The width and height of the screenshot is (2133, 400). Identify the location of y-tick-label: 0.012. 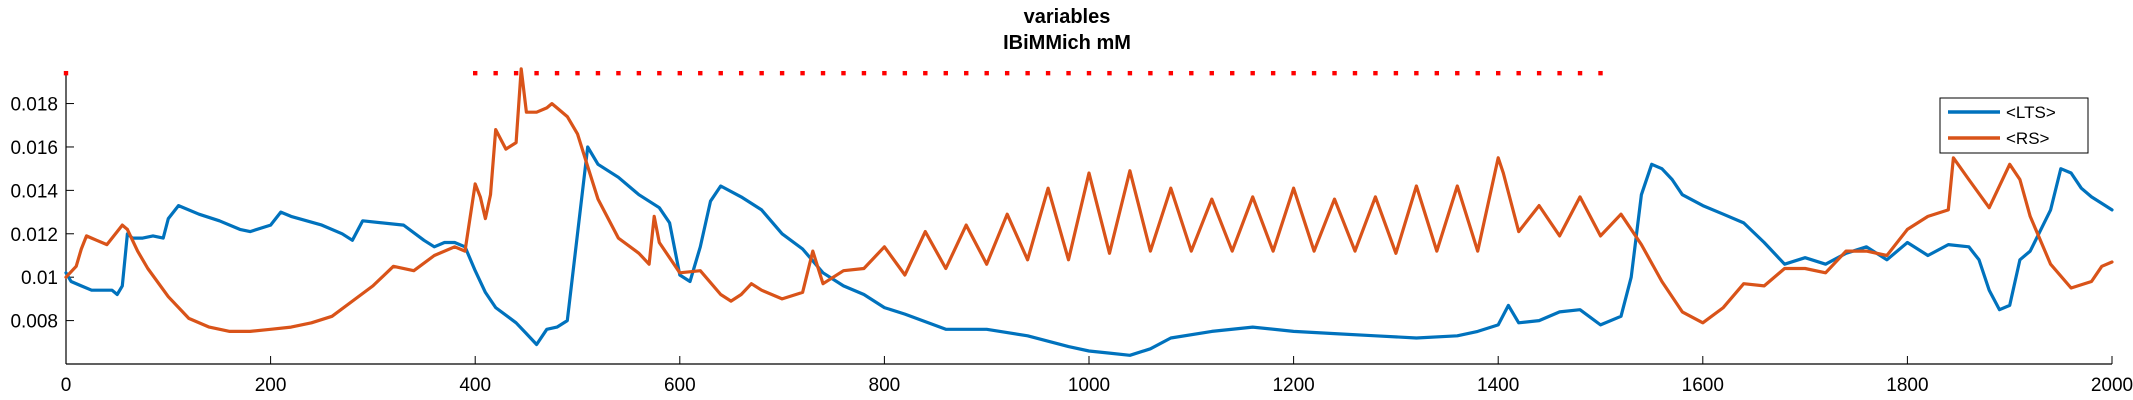
(34, 235).